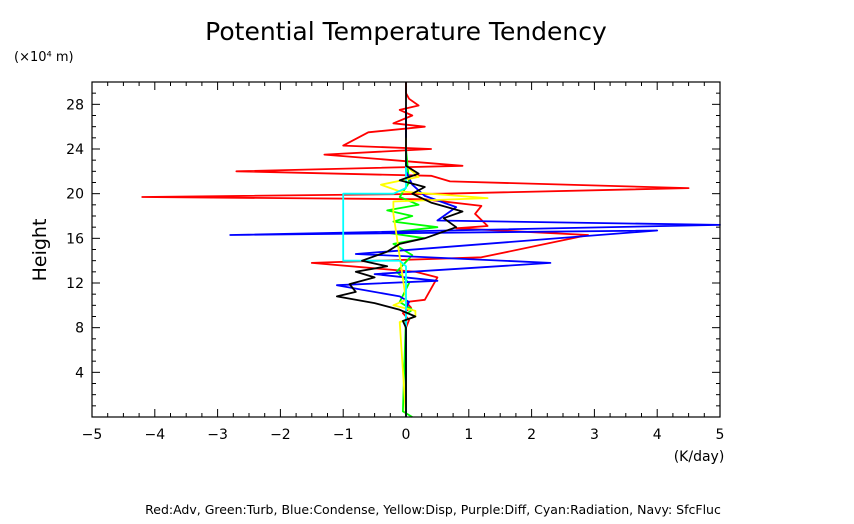 This screenshot has height=524, width=854. Describe the element at coordinates (531, 435) in the screenshot. I see `x-tick-label: 2` at that location.